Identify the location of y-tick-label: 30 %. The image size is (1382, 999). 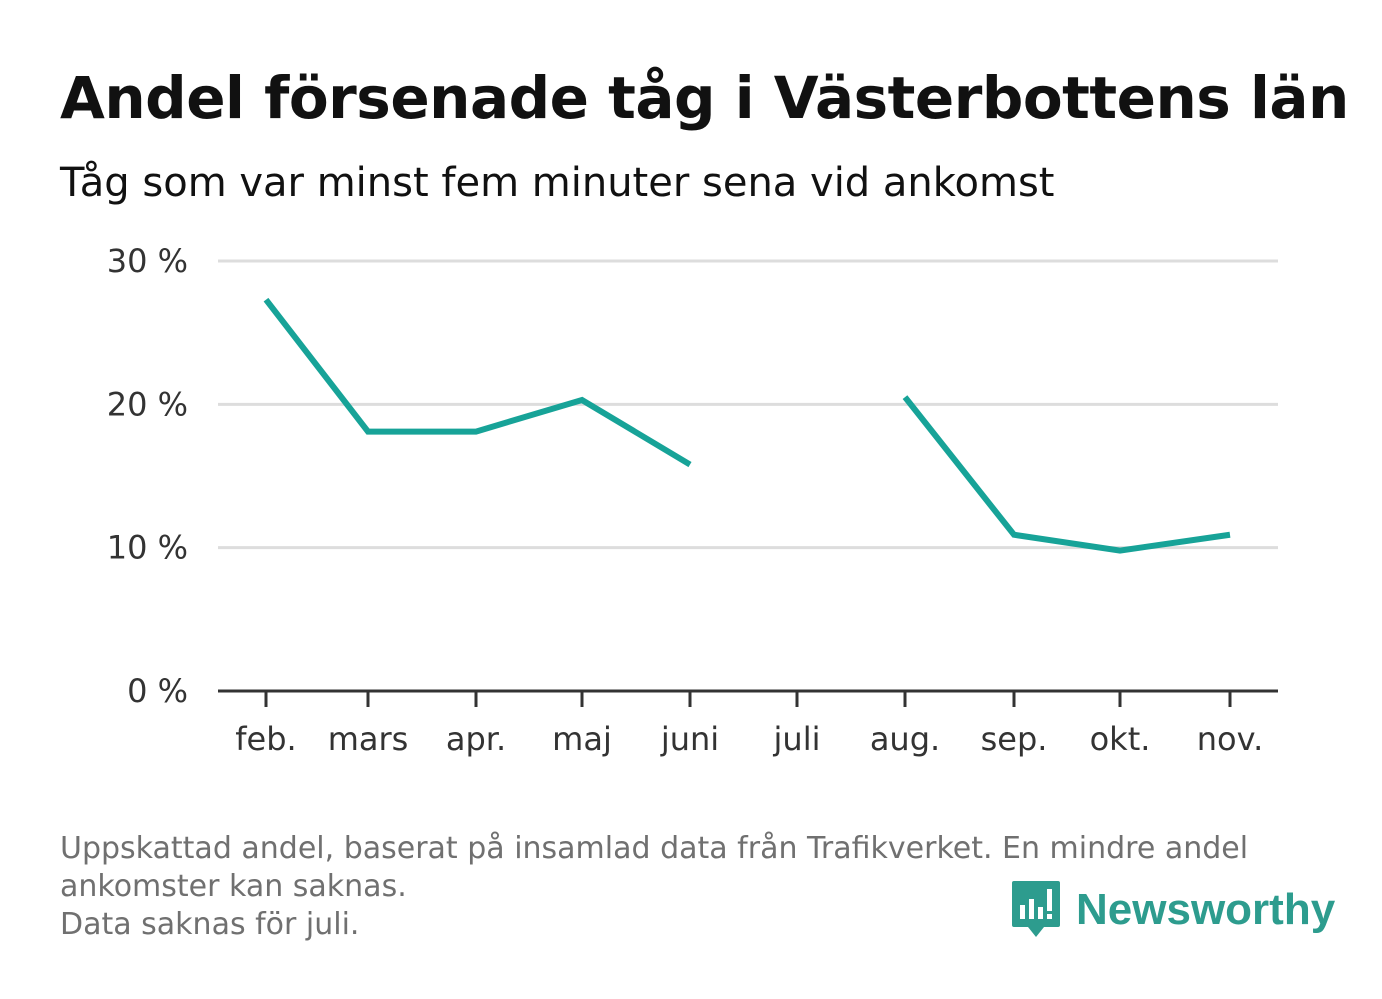
(147, 261).